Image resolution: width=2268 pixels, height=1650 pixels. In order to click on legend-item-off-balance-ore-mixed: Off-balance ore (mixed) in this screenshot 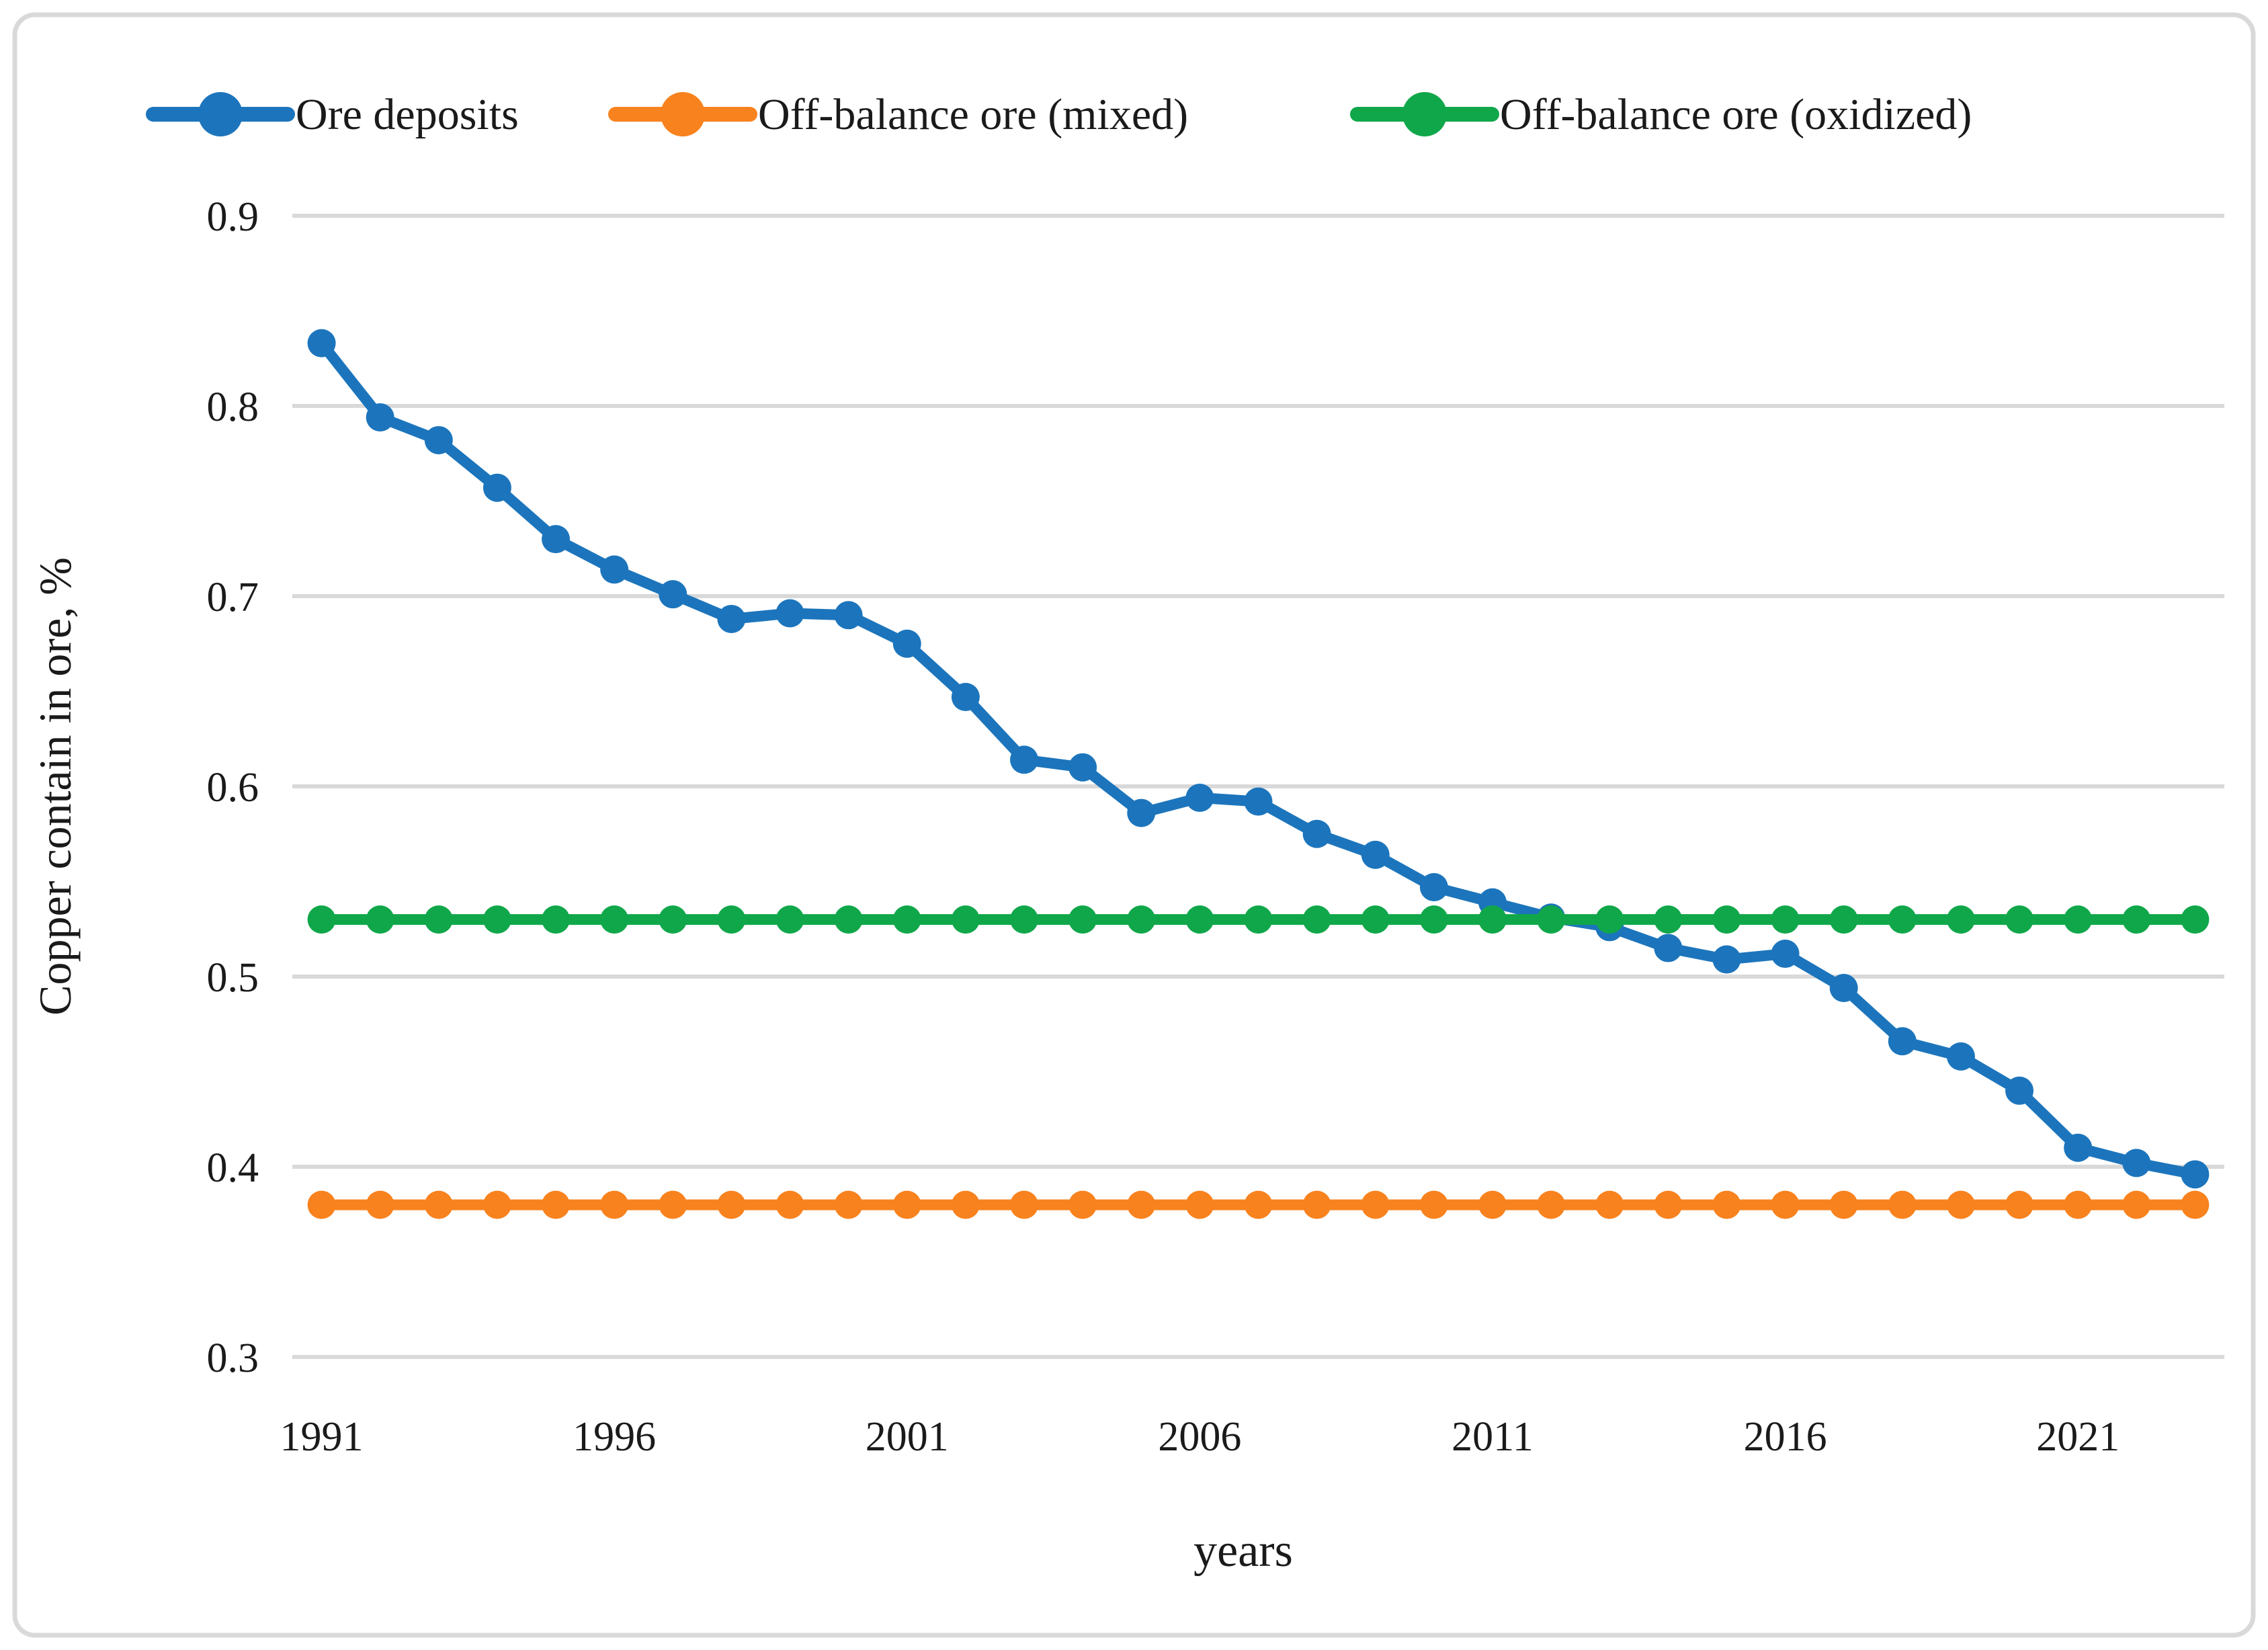, I will do `click(898, 114)`.